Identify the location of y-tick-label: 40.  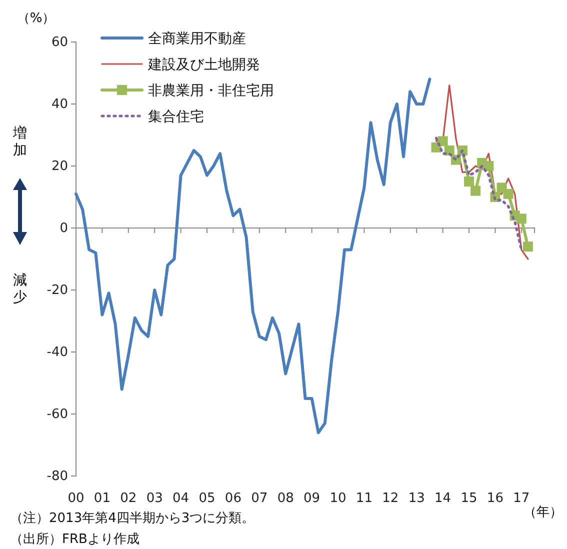
(59, 104).